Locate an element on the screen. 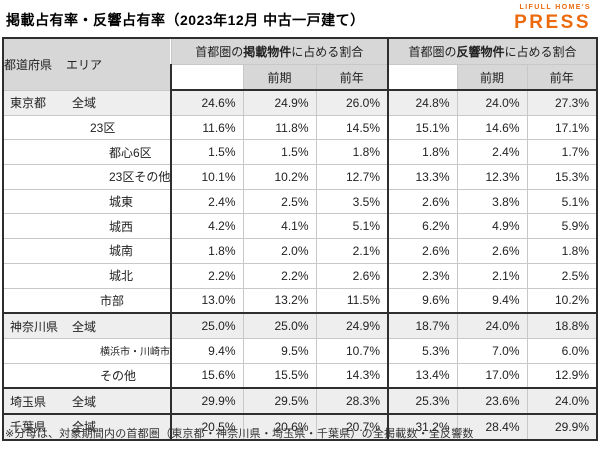  value-cell: 24.9% is located at coordinates (279, 102).